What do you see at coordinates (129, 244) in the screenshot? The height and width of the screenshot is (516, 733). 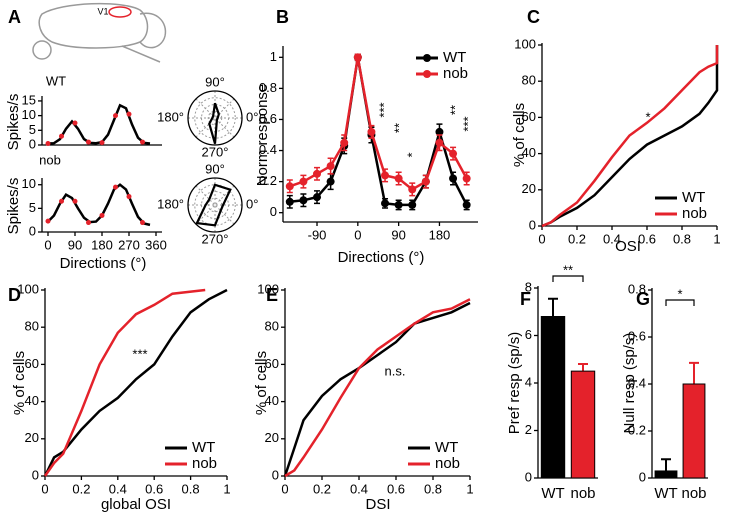 I see `x-tick-label: 270` at bounding box center [129, 244].